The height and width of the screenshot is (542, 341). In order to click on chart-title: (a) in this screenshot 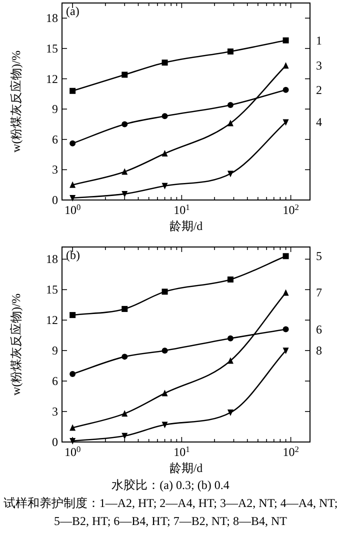, I will do `click(73, 11)`.